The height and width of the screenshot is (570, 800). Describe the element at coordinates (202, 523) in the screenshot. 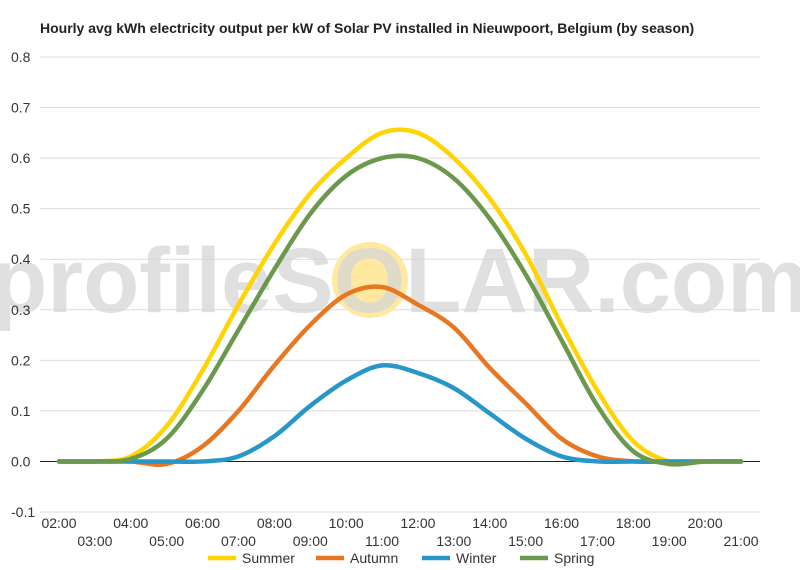

I see `x-tick-label: 06:00` at that location.